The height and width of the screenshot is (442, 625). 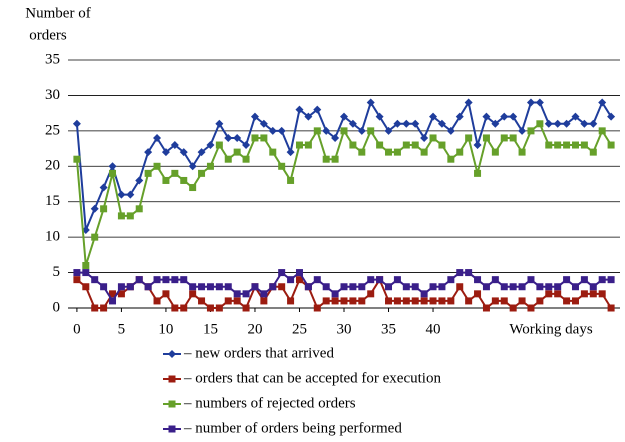 What do you see at coordinates (57, 307) in the screenshot?
I see `y-tick-label: 0` at bounding box center [57, 307].